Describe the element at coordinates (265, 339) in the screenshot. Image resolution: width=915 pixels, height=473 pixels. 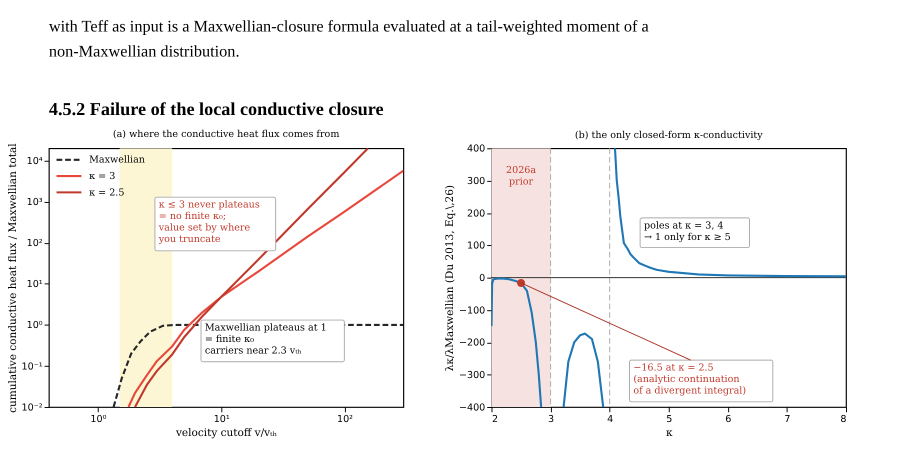
I see `annotation: Maxwellian plateaus at 1 = finite κ₀ carriers near 2.3 vₜₕ` at that location.